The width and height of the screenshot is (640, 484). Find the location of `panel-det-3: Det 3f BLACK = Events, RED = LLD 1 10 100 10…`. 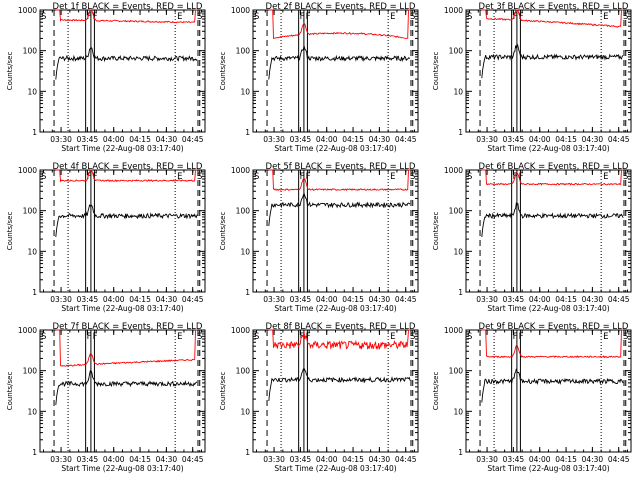

panel-det-3: Det 3f BLACK = Events, RED = LLD 1 10 100 10… is located at coordinates (532, 77).